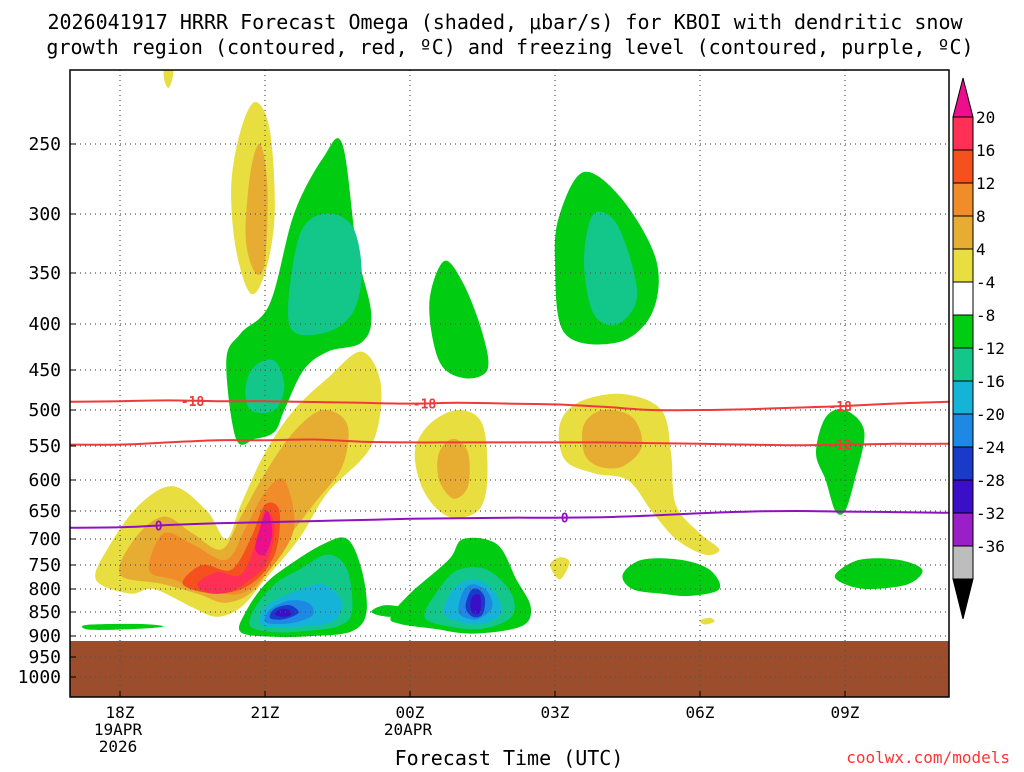 Image resolution: width=1024 pixels, height=772 pixels. What do you see at coordinates (44, 565) in the screenshot?
I see `y-tick-label-750: 750` at bounding box center [44, 565].